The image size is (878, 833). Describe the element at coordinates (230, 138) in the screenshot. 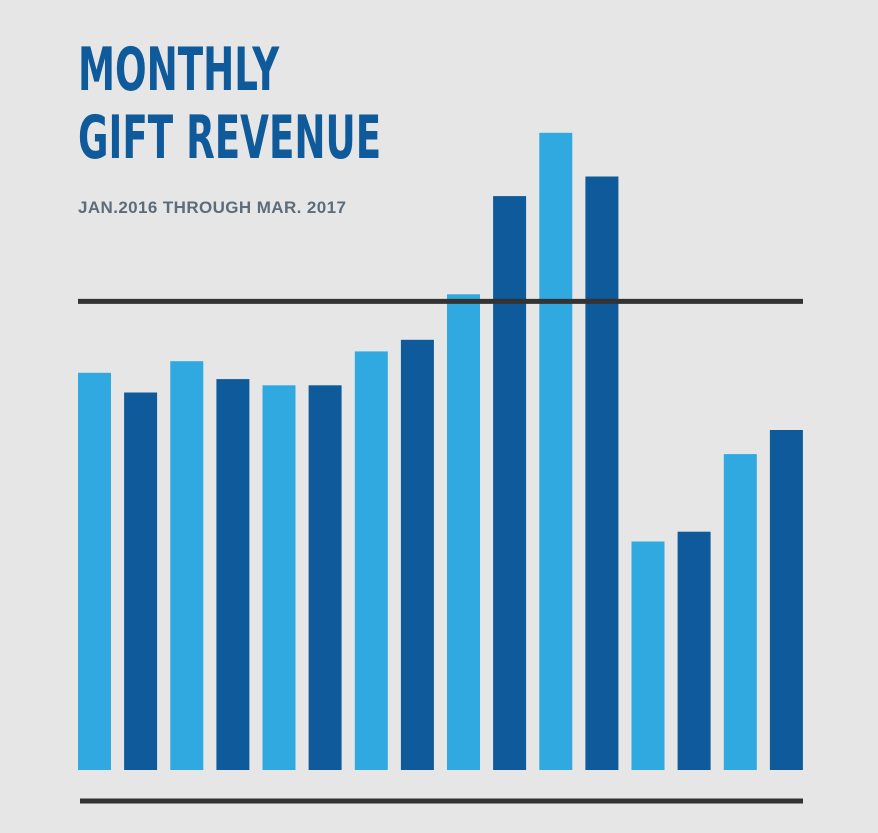

I see `chart-title-line-2: GIFT REVENUE` at that location.